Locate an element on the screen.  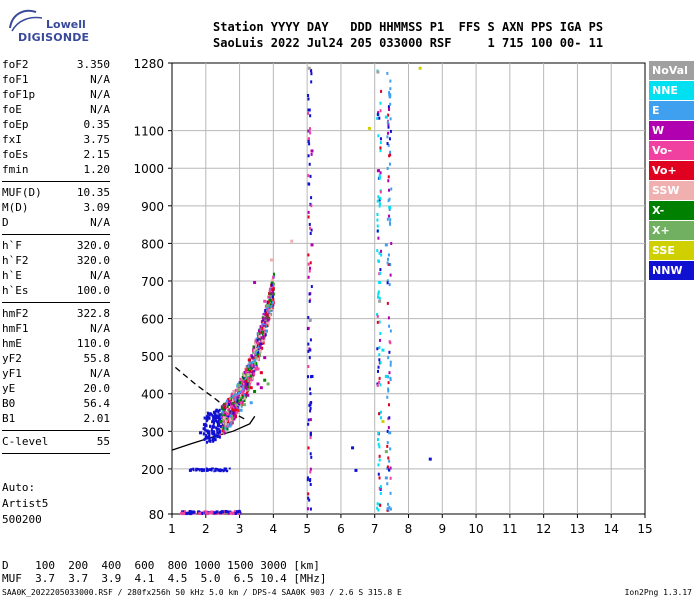
param-value: 320.0 is located at coordinates (93, 245).